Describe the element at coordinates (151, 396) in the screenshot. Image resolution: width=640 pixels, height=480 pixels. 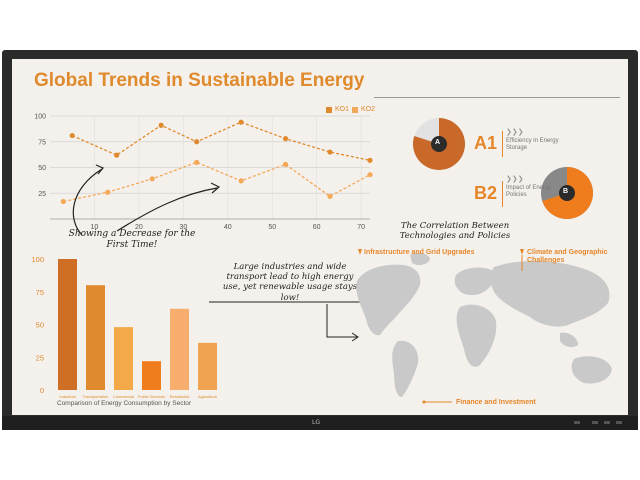
I see `bar-category-label: Public Services` at that location.